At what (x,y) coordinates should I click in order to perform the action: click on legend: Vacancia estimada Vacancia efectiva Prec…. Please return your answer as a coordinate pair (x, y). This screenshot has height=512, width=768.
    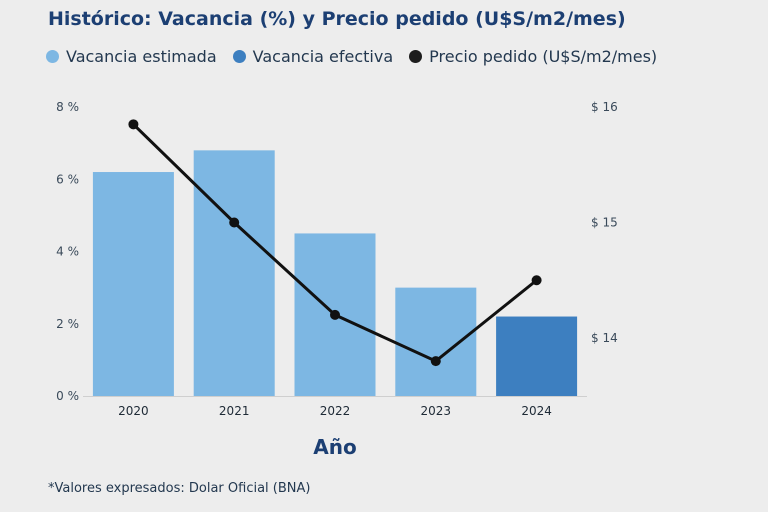
    Looking at the image, I should click on (351, 56).